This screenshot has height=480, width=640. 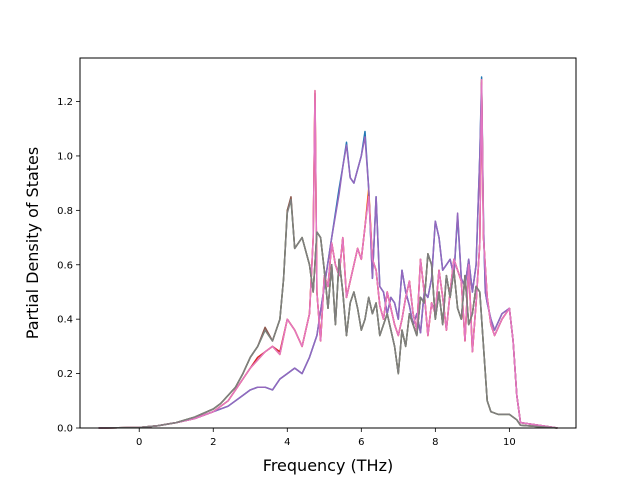 I want to click on x-axis-ticks: 0 2 4 6 8 10, so click(x=326, y=438).